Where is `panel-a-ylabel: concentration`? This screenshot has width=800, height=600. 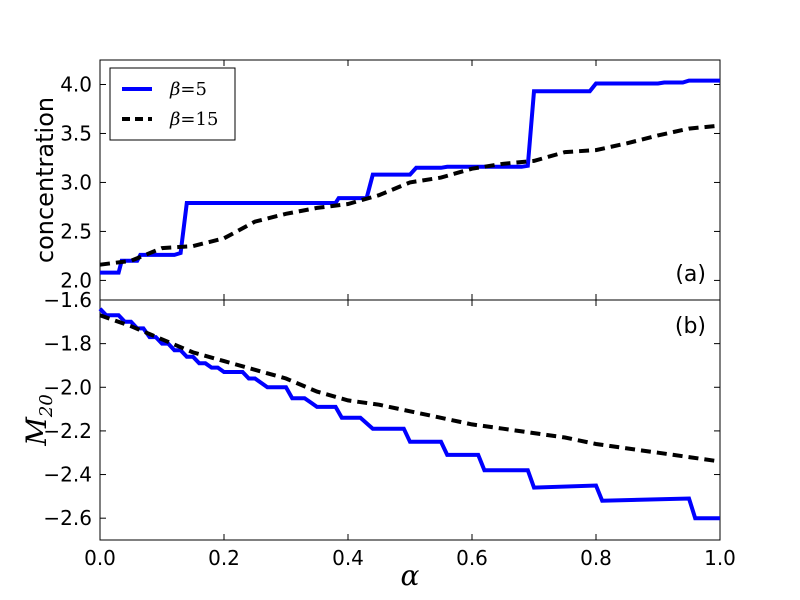
panel-a-ylabel: concentration is located at coordinates (45, 180).